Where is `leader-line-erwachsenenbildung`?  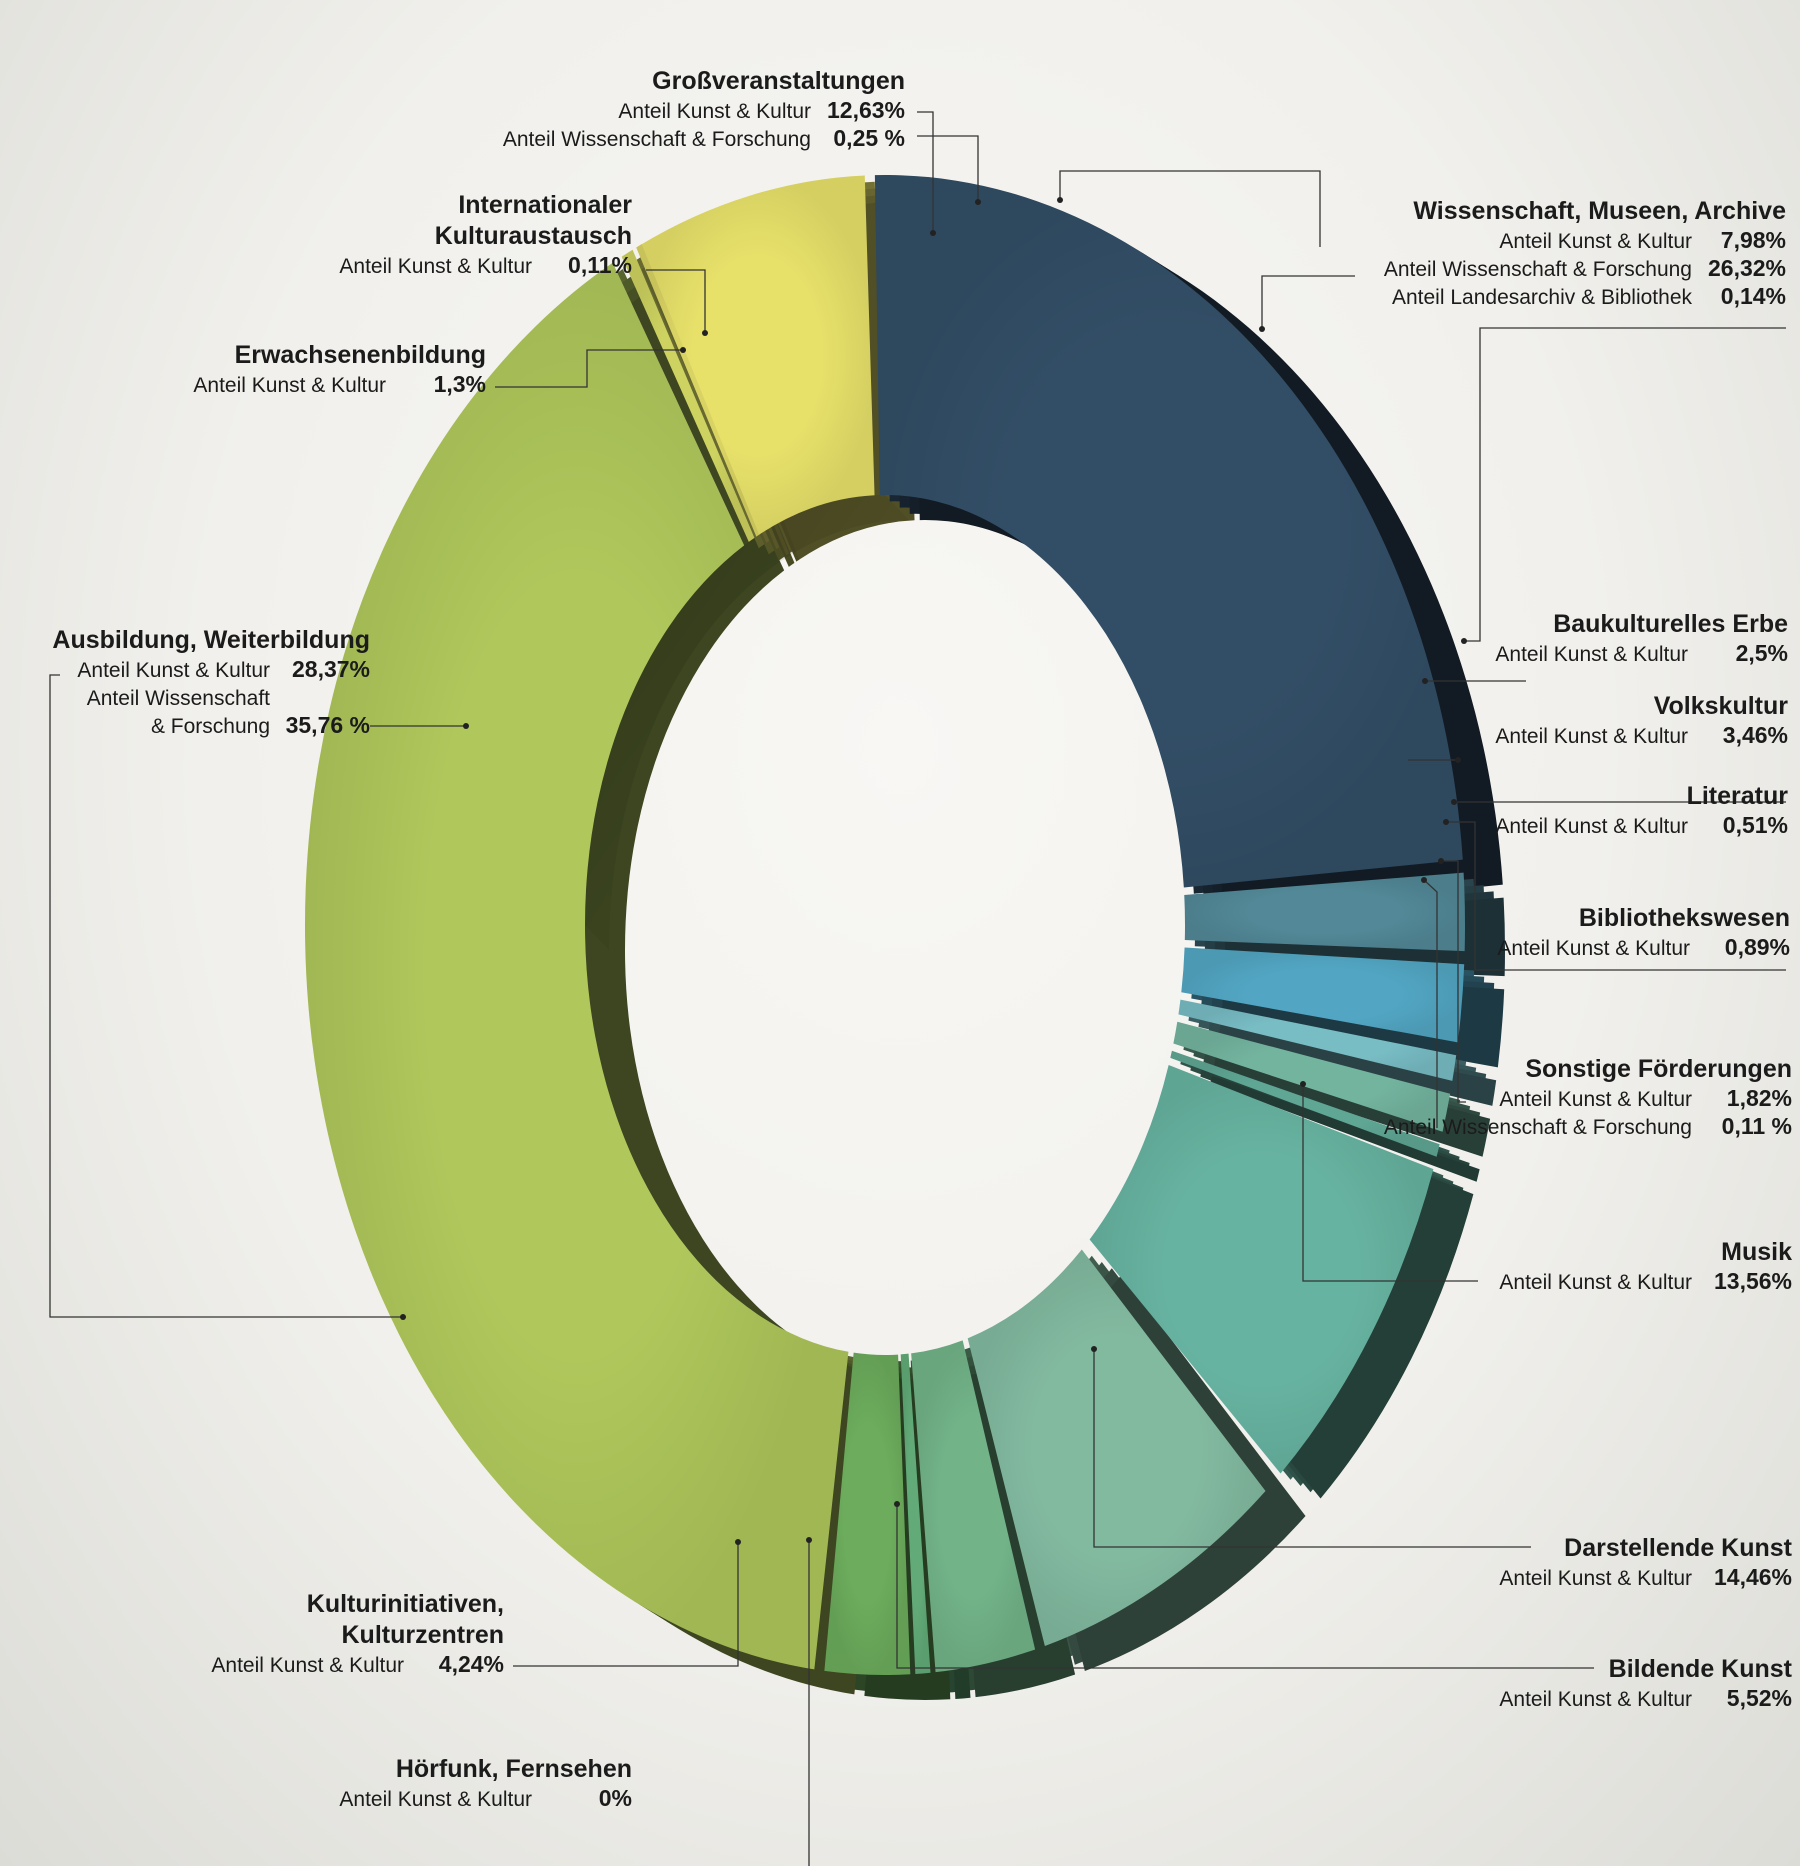 leader-line-erwachsenenbildung is located at coordinates (589, 368).